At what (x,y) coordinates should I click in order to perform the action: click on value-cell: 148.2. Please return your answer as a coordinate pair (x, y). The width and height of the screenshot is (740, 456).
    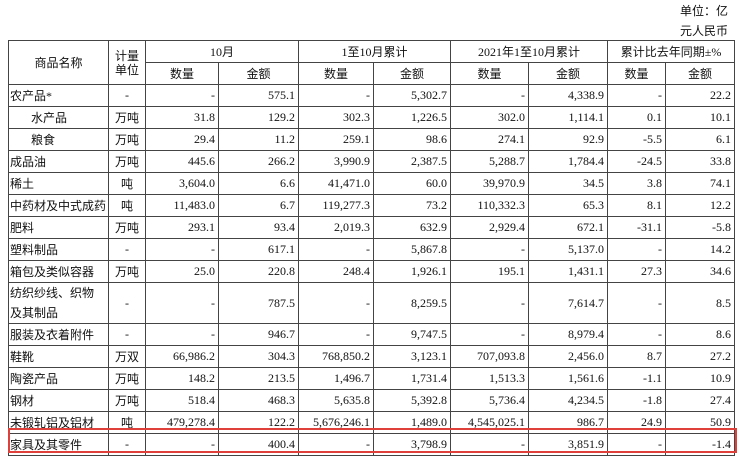
    Looking at the image, I should click on (182, 378).